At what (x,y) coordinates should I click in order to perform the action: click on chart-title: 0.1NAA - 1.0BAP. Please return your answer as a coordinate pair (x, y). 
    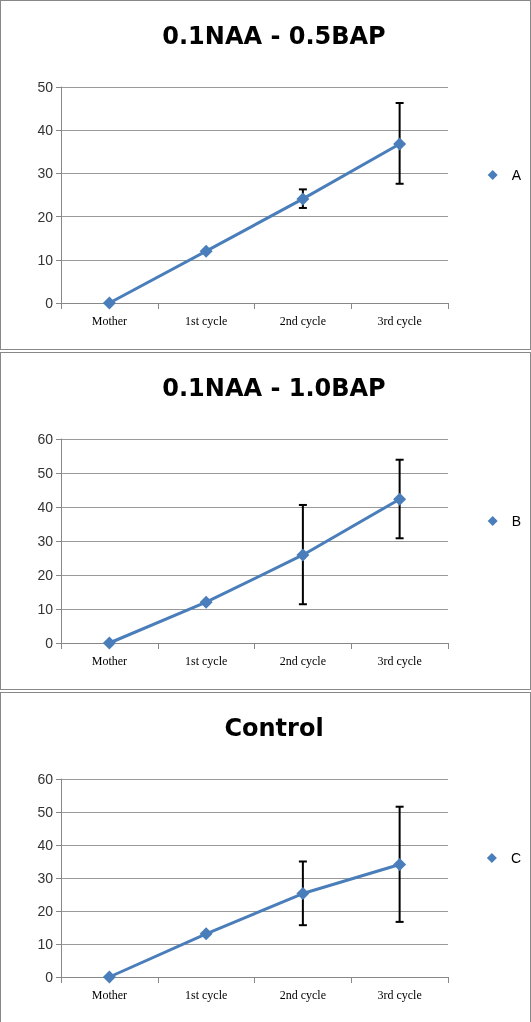
    Looking at the image, I should click on (274, 388).